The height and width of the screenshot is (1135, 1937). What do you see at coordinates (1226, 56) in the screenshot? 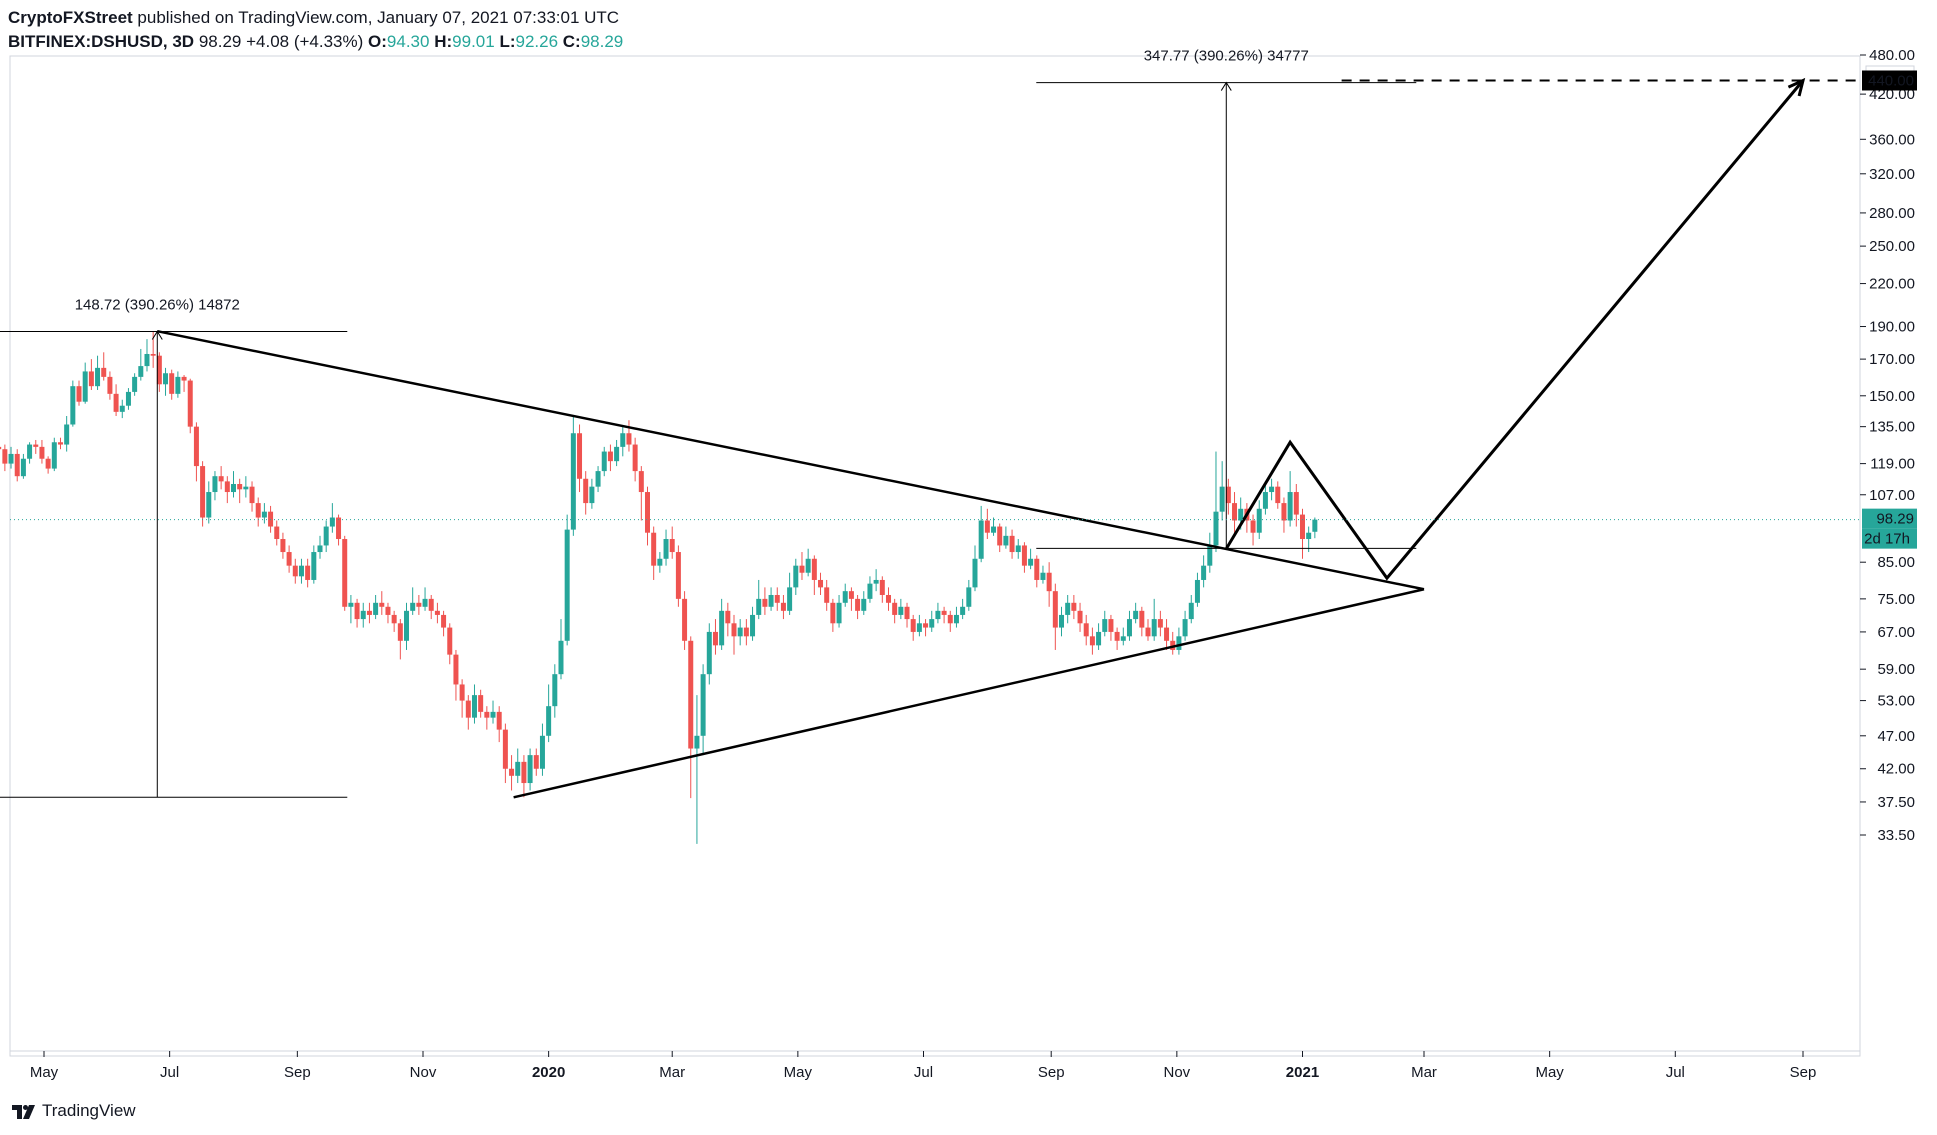
I see `measure-label: 347.77 (390.26%) 34777` at bounding box center [1226, 56].